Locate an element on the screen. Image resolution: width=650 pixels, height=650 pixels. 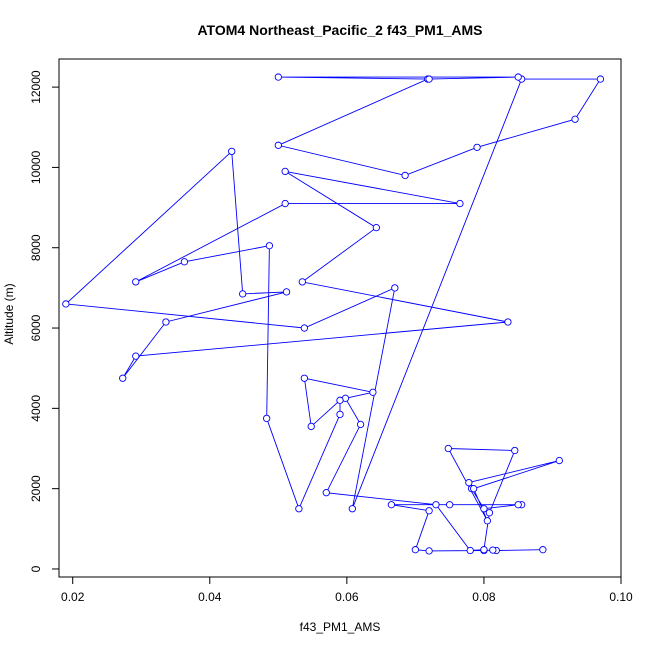
chart-title: ATOM4 Northeast_Pacific_2 f43_PM1_AMS is located at coordinates (339, 30).